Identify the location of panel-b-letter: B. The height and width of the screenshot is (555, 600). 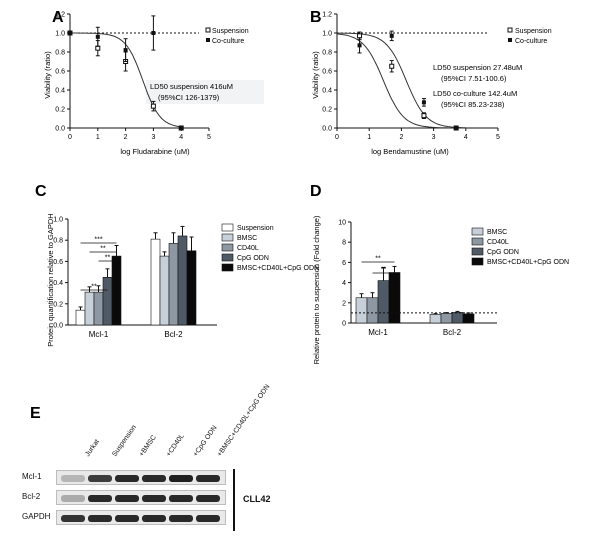
(316, 17).